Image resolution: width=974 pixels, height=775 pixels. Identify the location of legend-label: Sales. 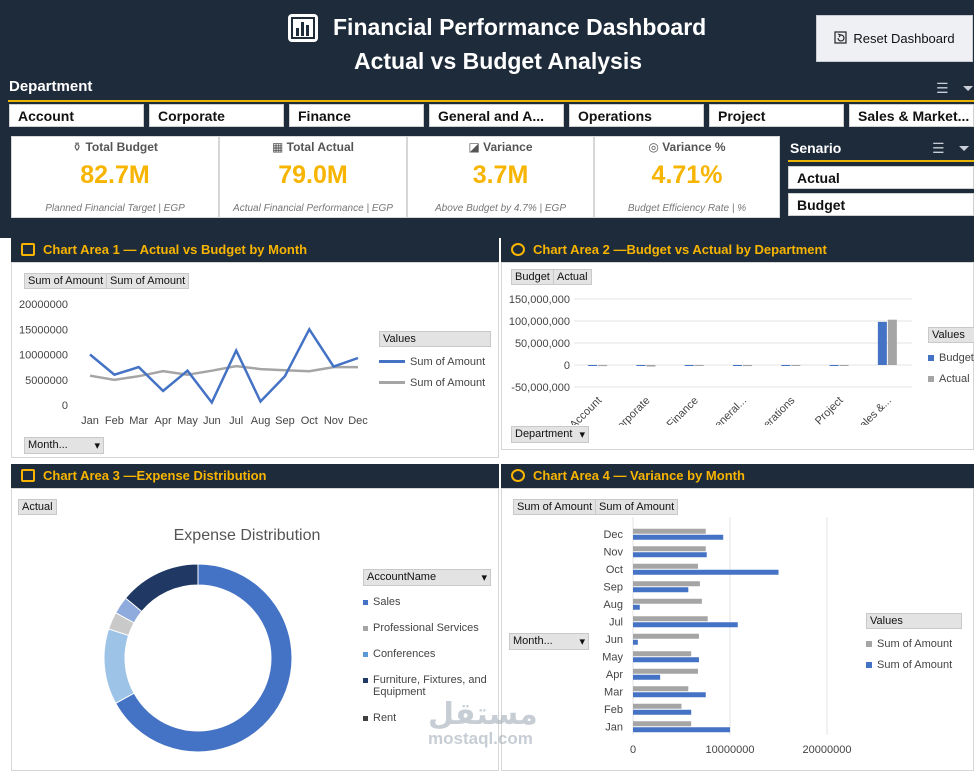
(387, 602).